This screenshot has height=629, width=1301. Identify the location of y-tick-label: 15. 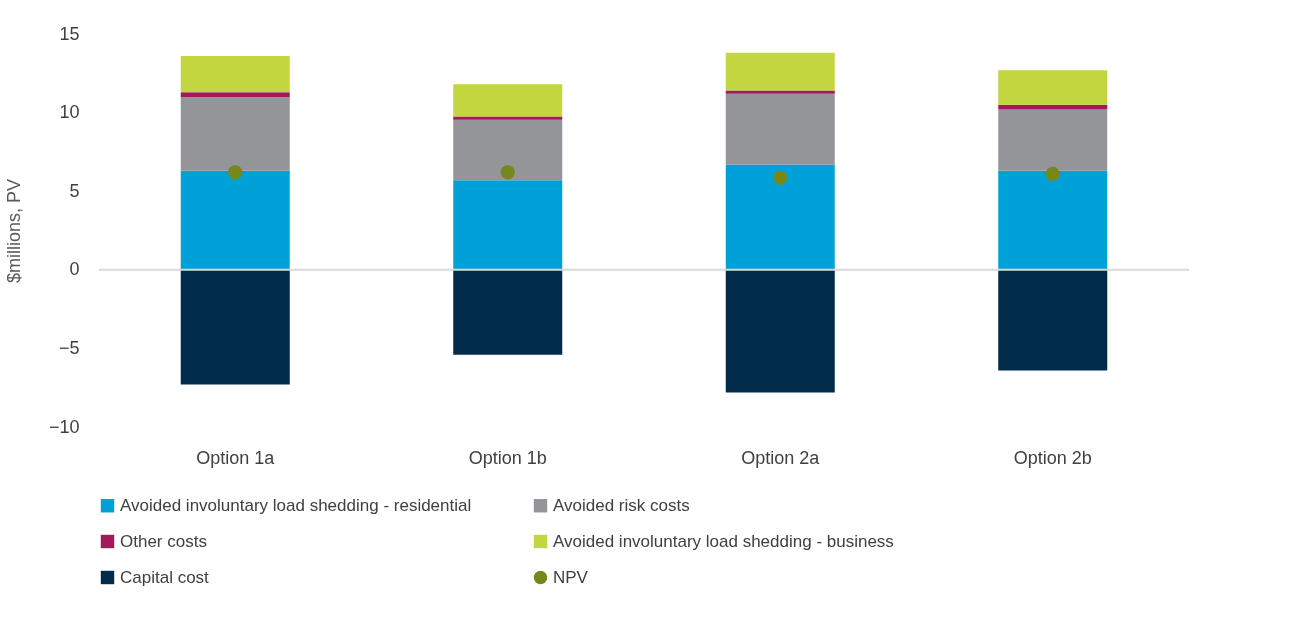
(69, 33).